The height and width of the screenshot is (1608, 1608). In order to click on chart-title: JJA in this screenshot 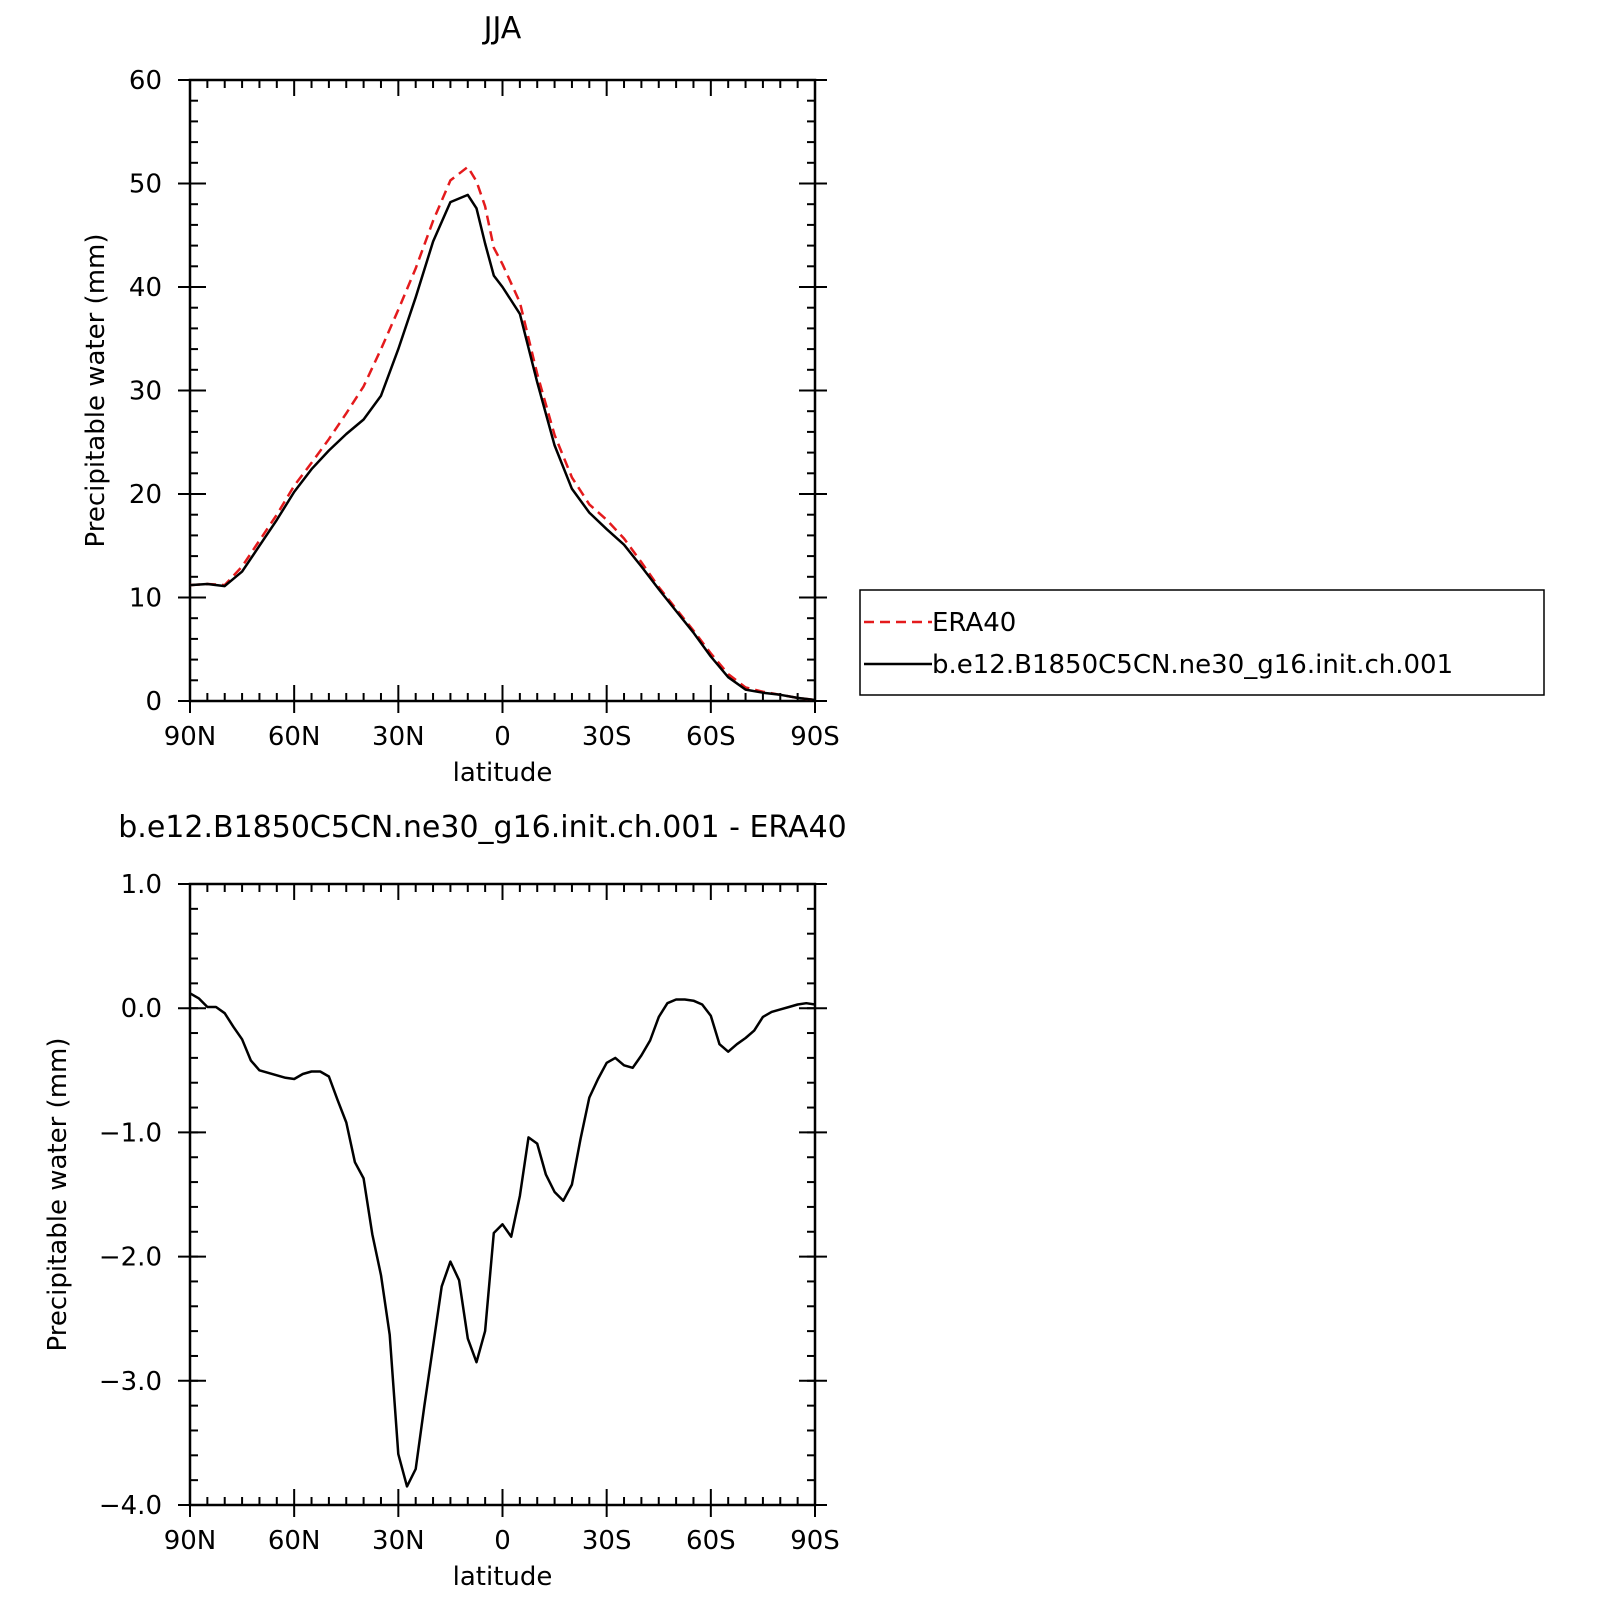, I will do `click(502, 28)`.